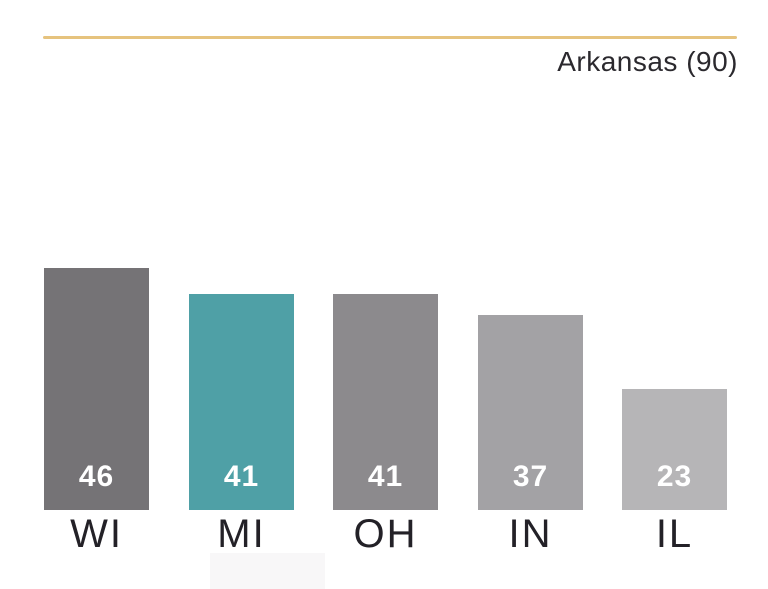 The image size is (768, 589). What do you see at coordinates (530, 476) in the screenshot?
I see `bar-value-label: 37` at bounding box center [530, 476].